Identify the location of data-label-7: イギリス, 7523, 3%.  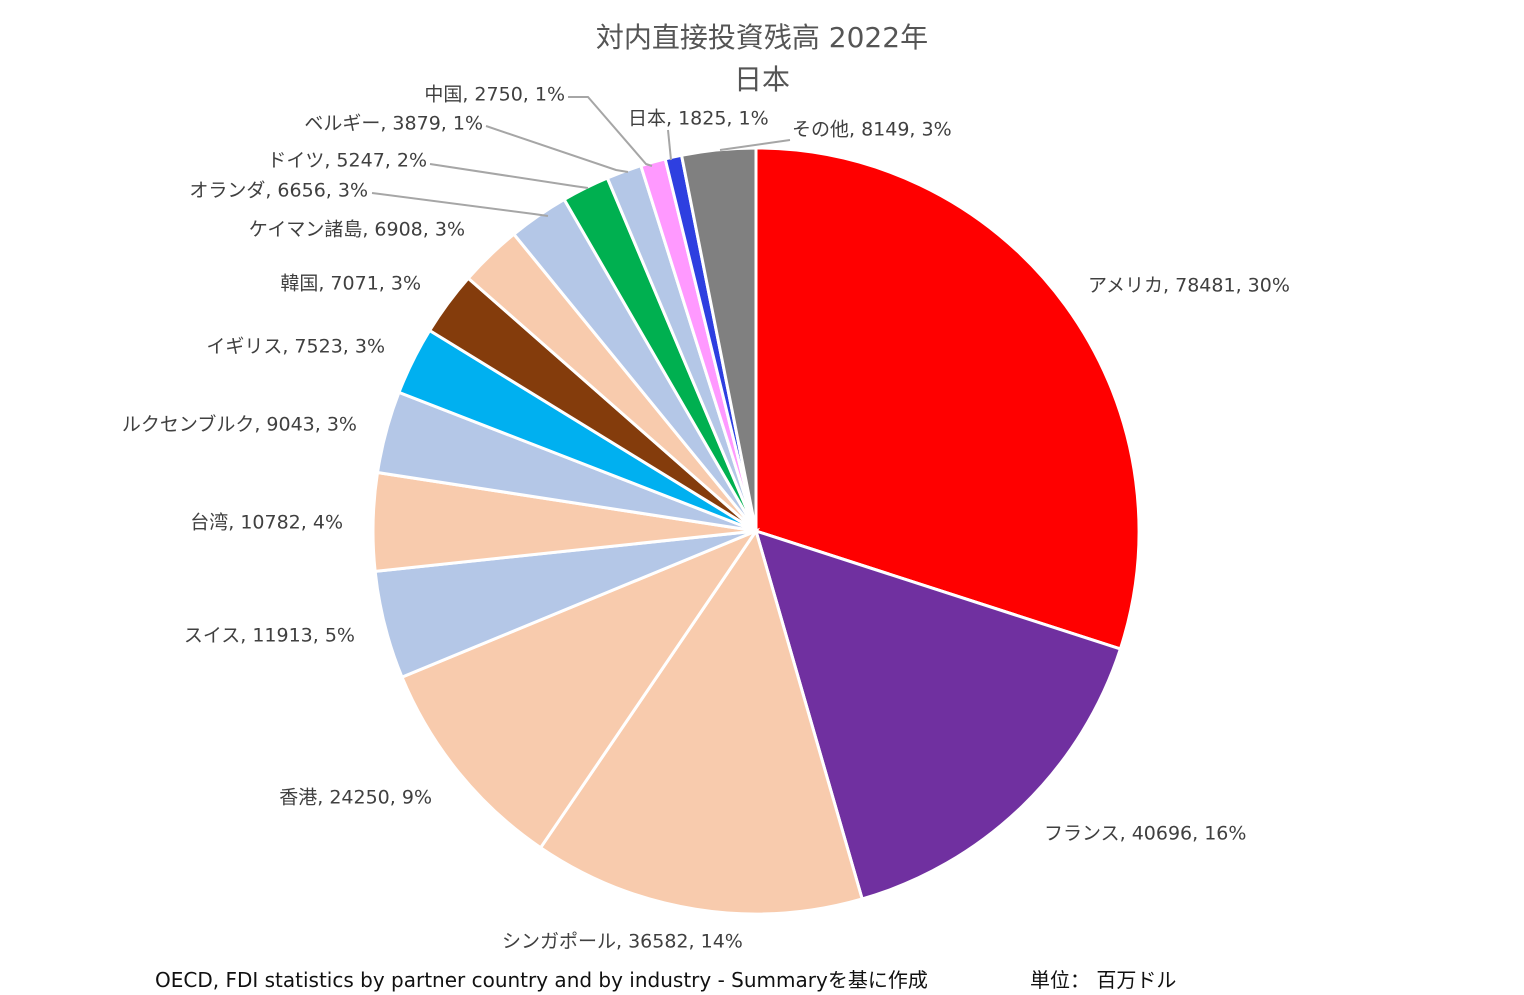
(295, 347).